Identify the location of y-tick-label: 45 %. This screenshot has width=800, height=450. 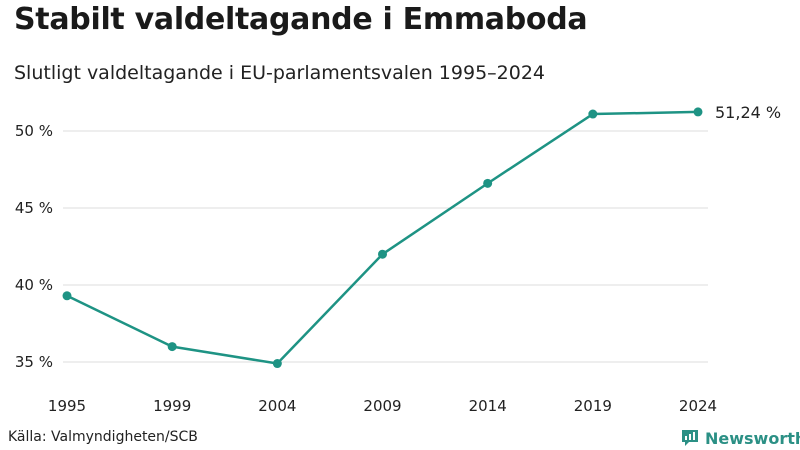
(34, 208).